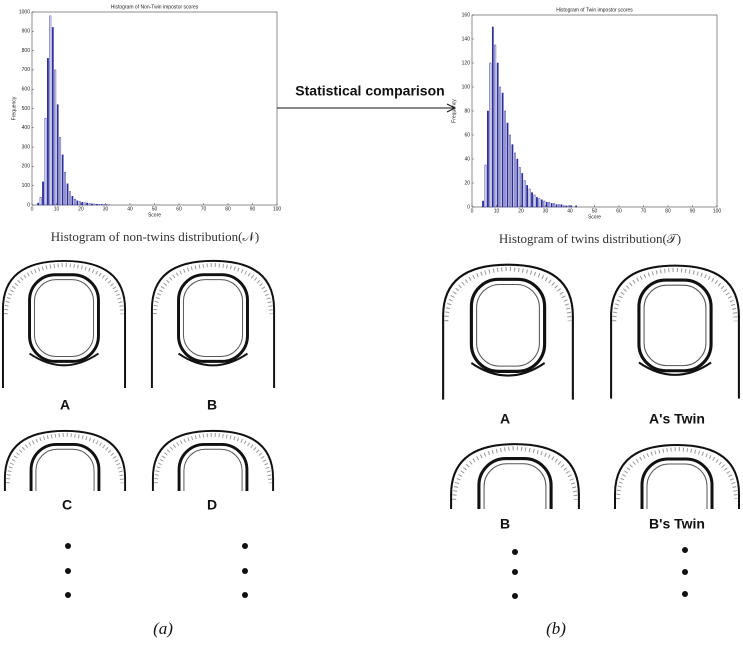 This screenshot has width=743, height=645. What do you see at coordinates (26, 51) in the screenshot?
I see `y-tick-label: 800` at bounding box center [26, 51].